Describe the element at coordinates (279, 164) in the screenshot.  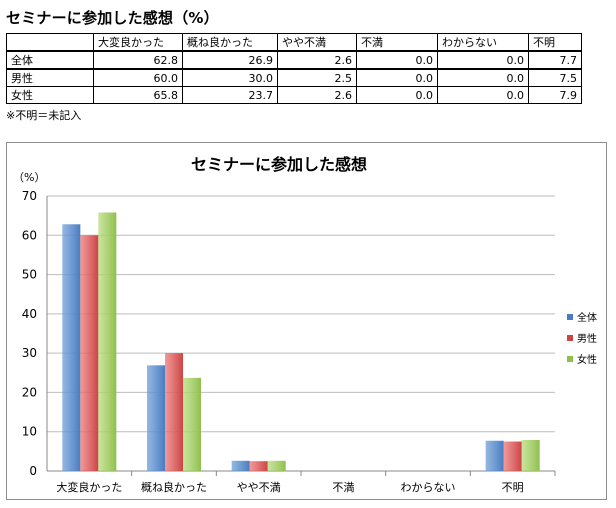
I see `chart-title: セミナーに参加した感想` at that location.